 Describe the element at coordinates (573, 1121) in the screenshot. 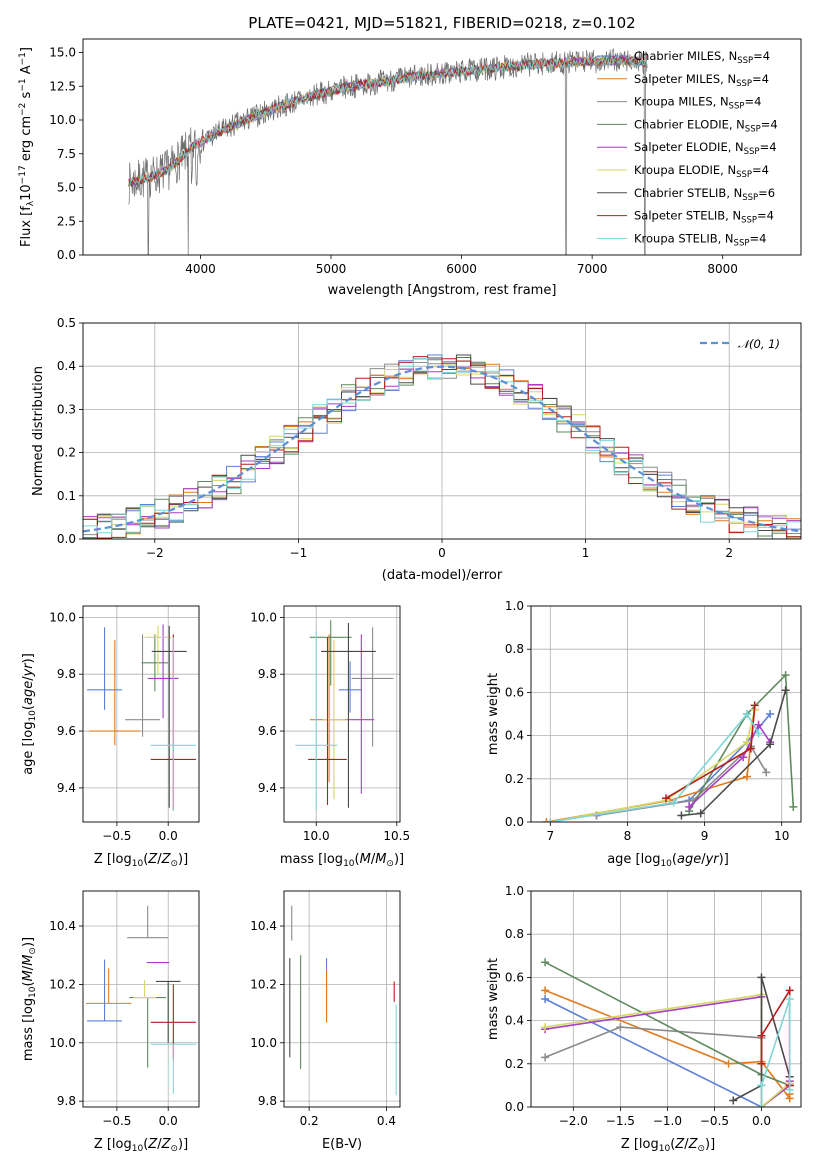

I see `x-tick-label: −2.0` at that location.